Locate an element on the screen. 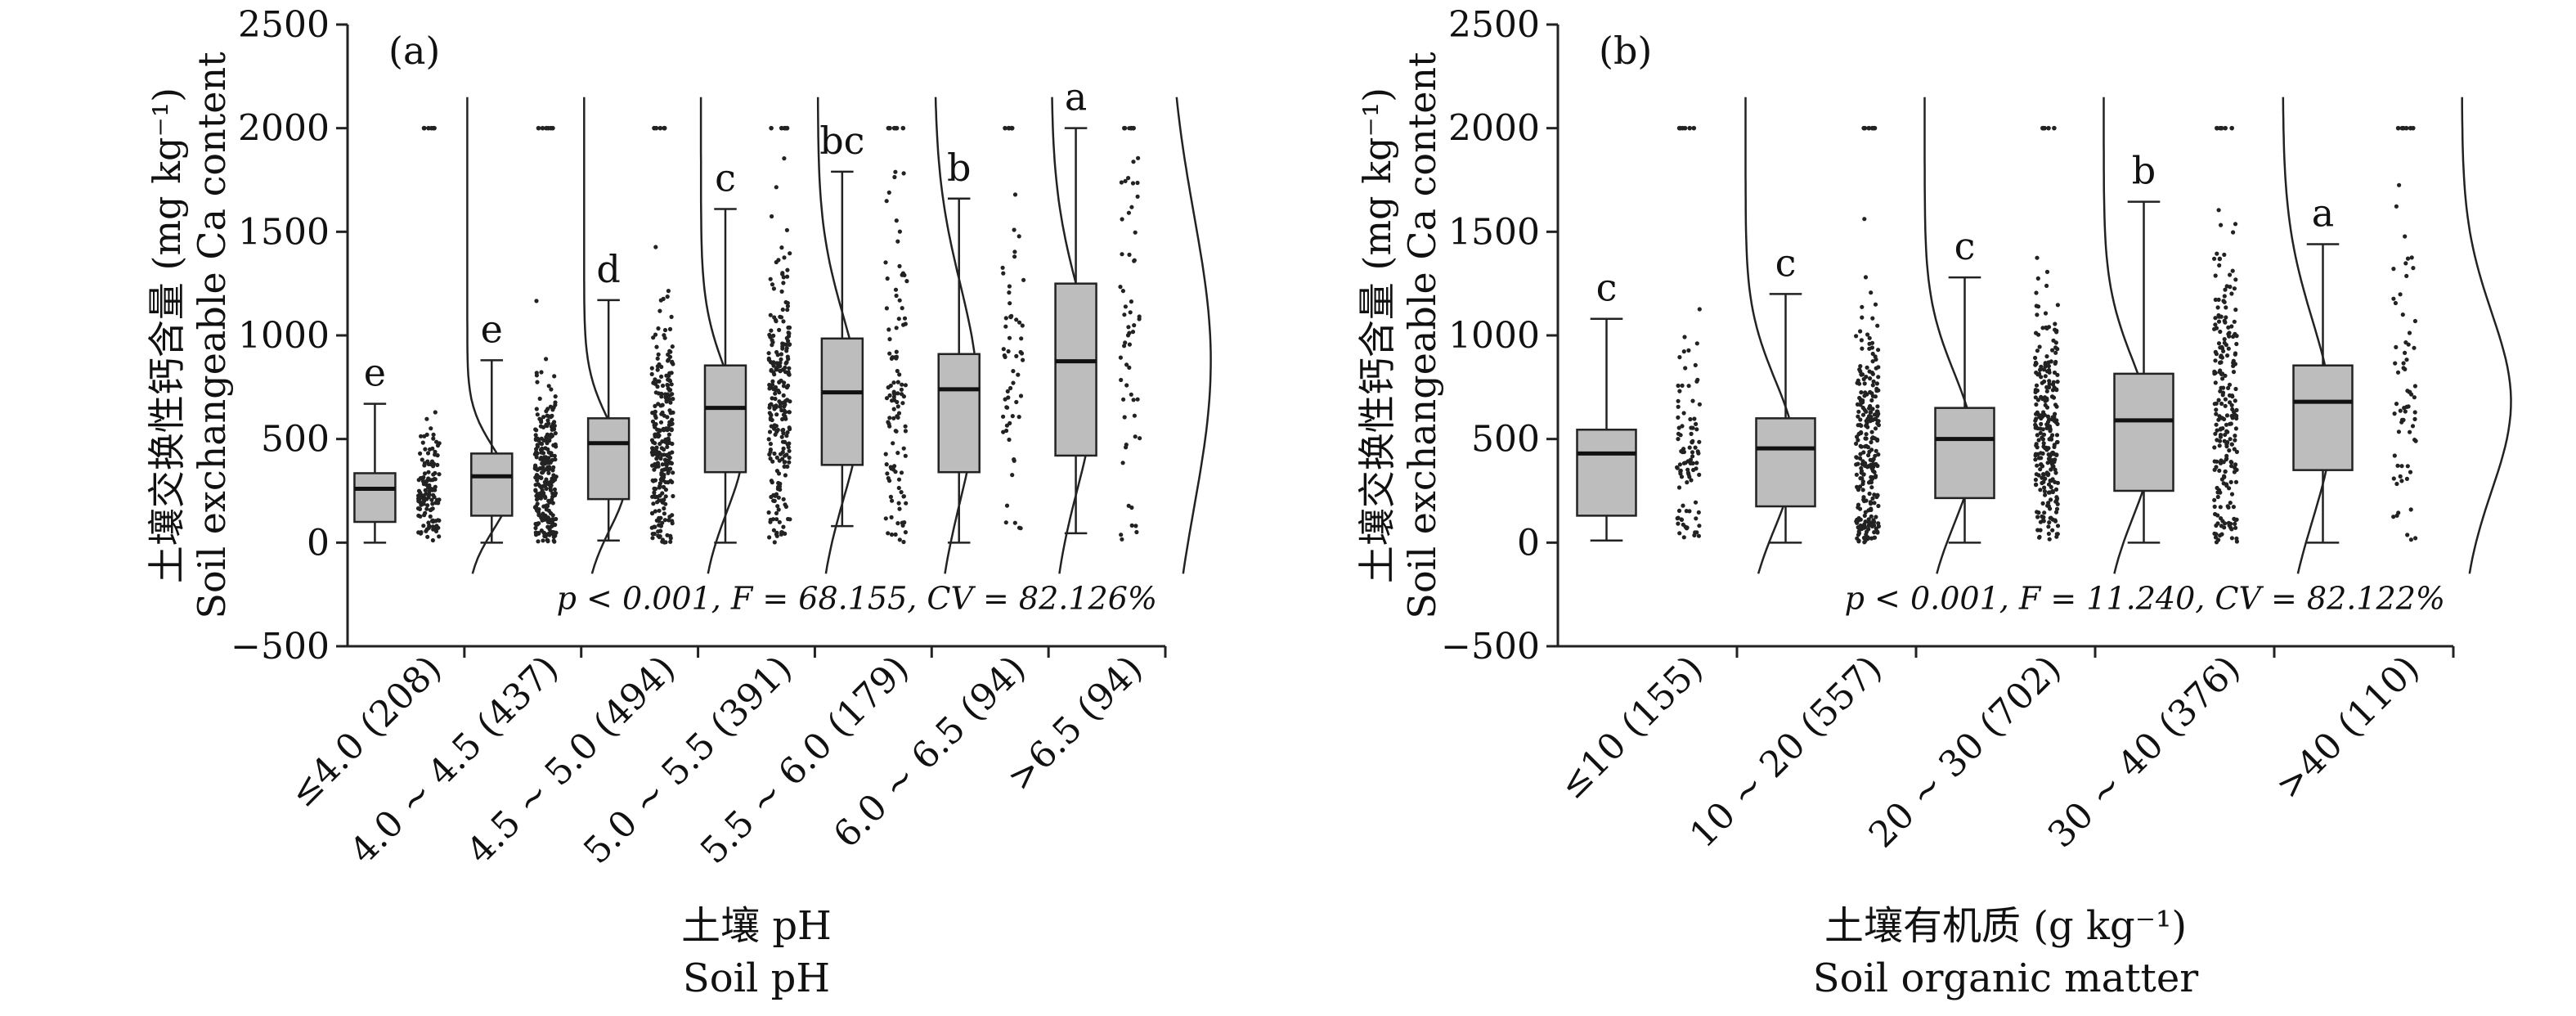 This screenshot has height=1016, width=2576. y-tick-label: 2000 is located at coordinates (1494, 129).